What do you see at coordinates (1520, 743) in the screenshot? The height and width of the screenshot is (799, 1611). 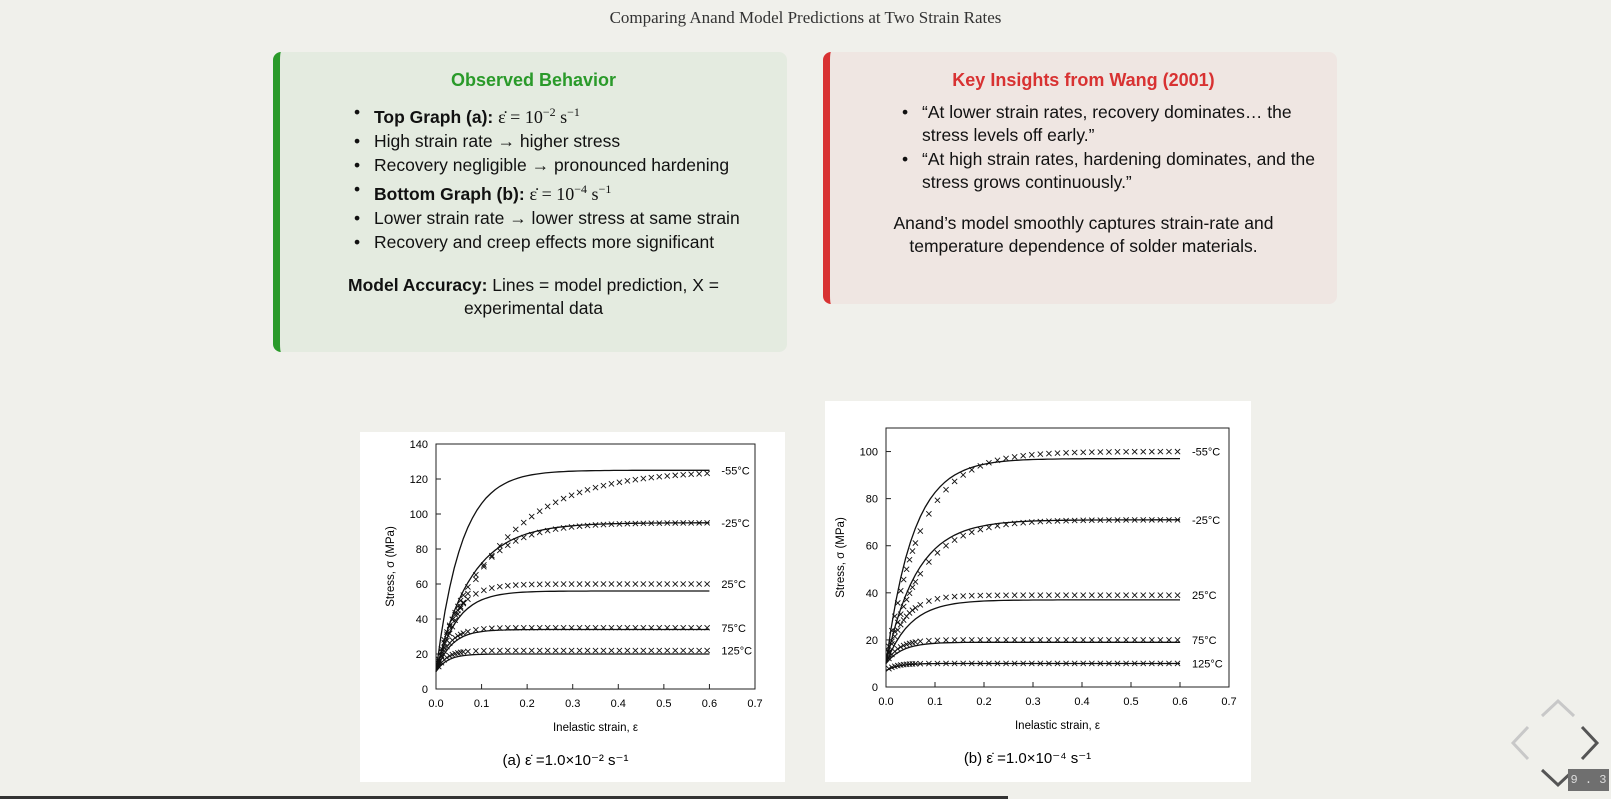 I see `nav-left-icon` at bounding box center [1520, 743].